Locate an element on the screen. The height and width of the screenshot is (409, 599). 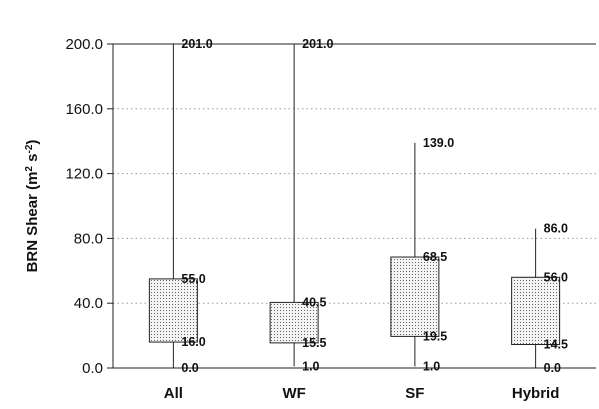
x-category-label: SF is located at coordinates (414, 393).